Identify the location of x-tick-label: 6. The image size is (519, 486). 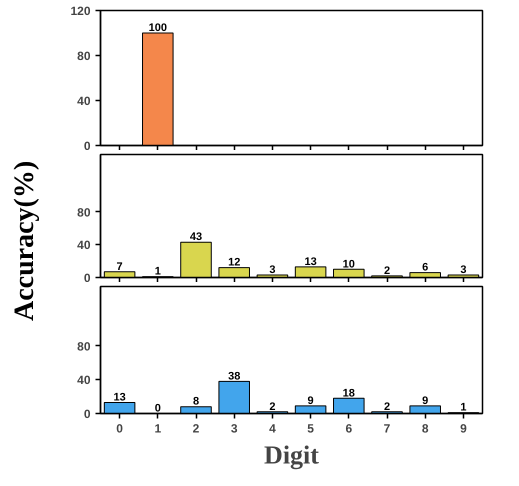
(348, 429).